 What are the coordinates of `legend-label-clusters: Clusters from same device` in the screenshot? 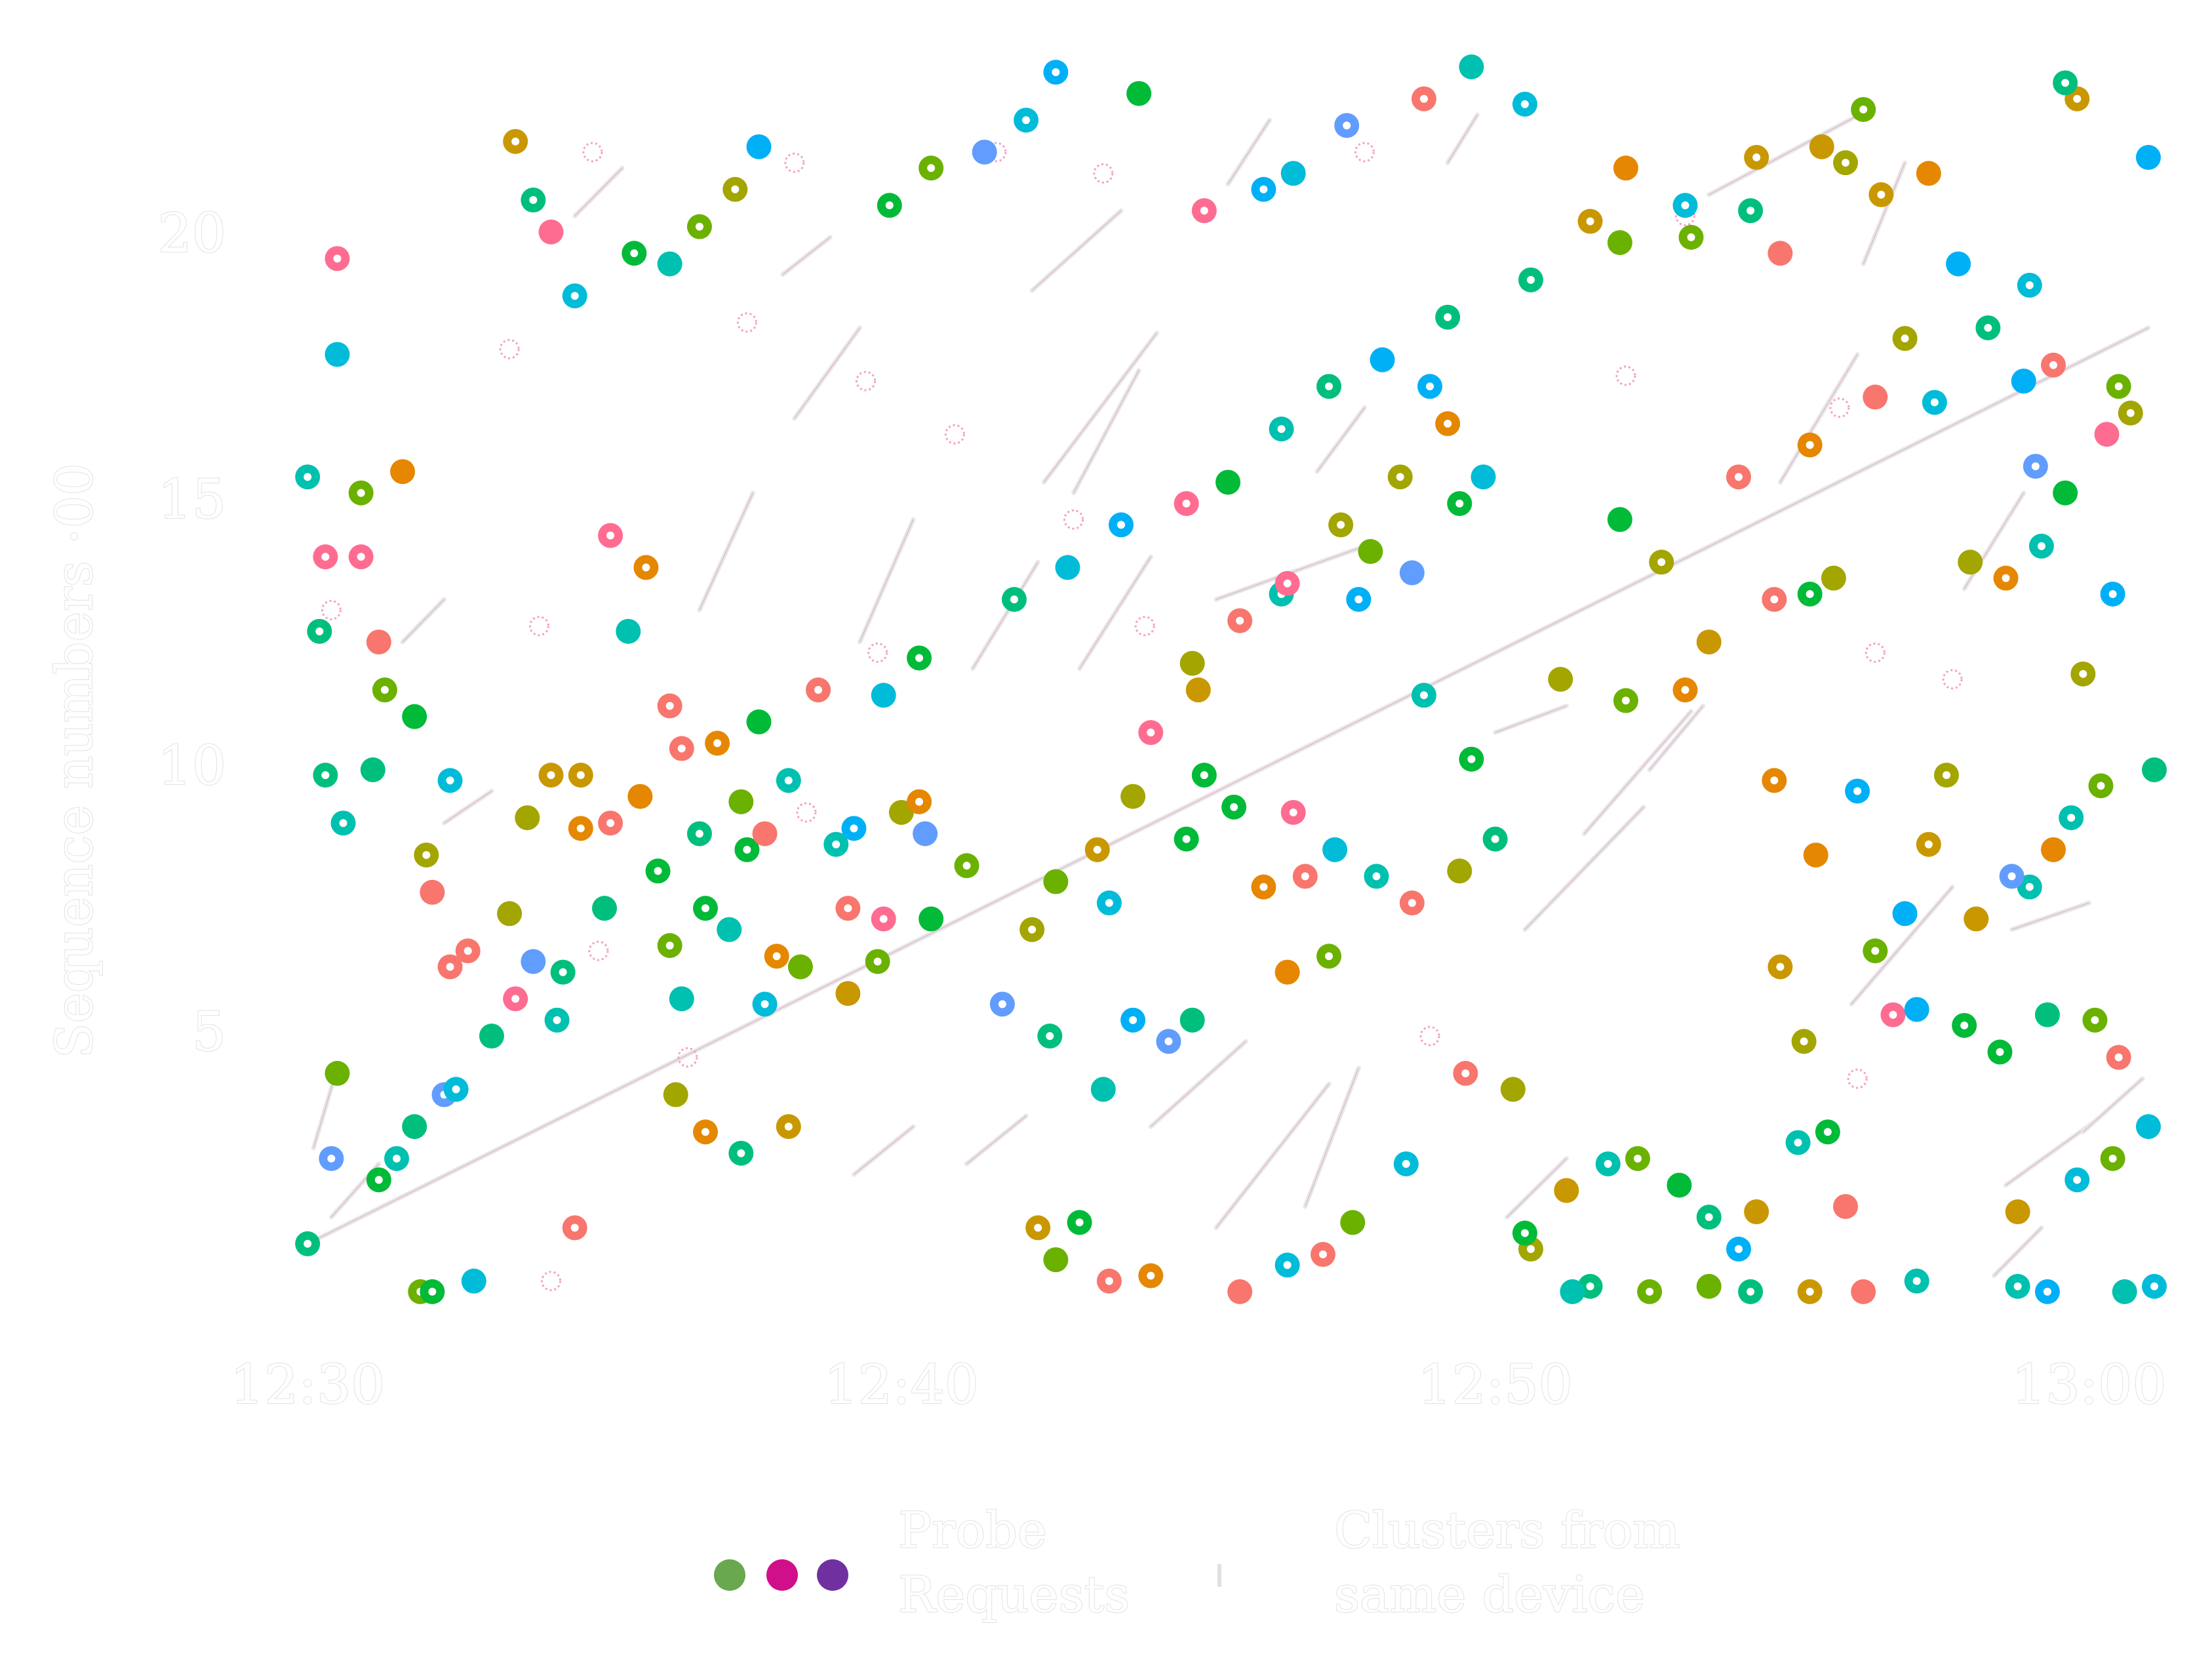 It's located at (1507, 1562).